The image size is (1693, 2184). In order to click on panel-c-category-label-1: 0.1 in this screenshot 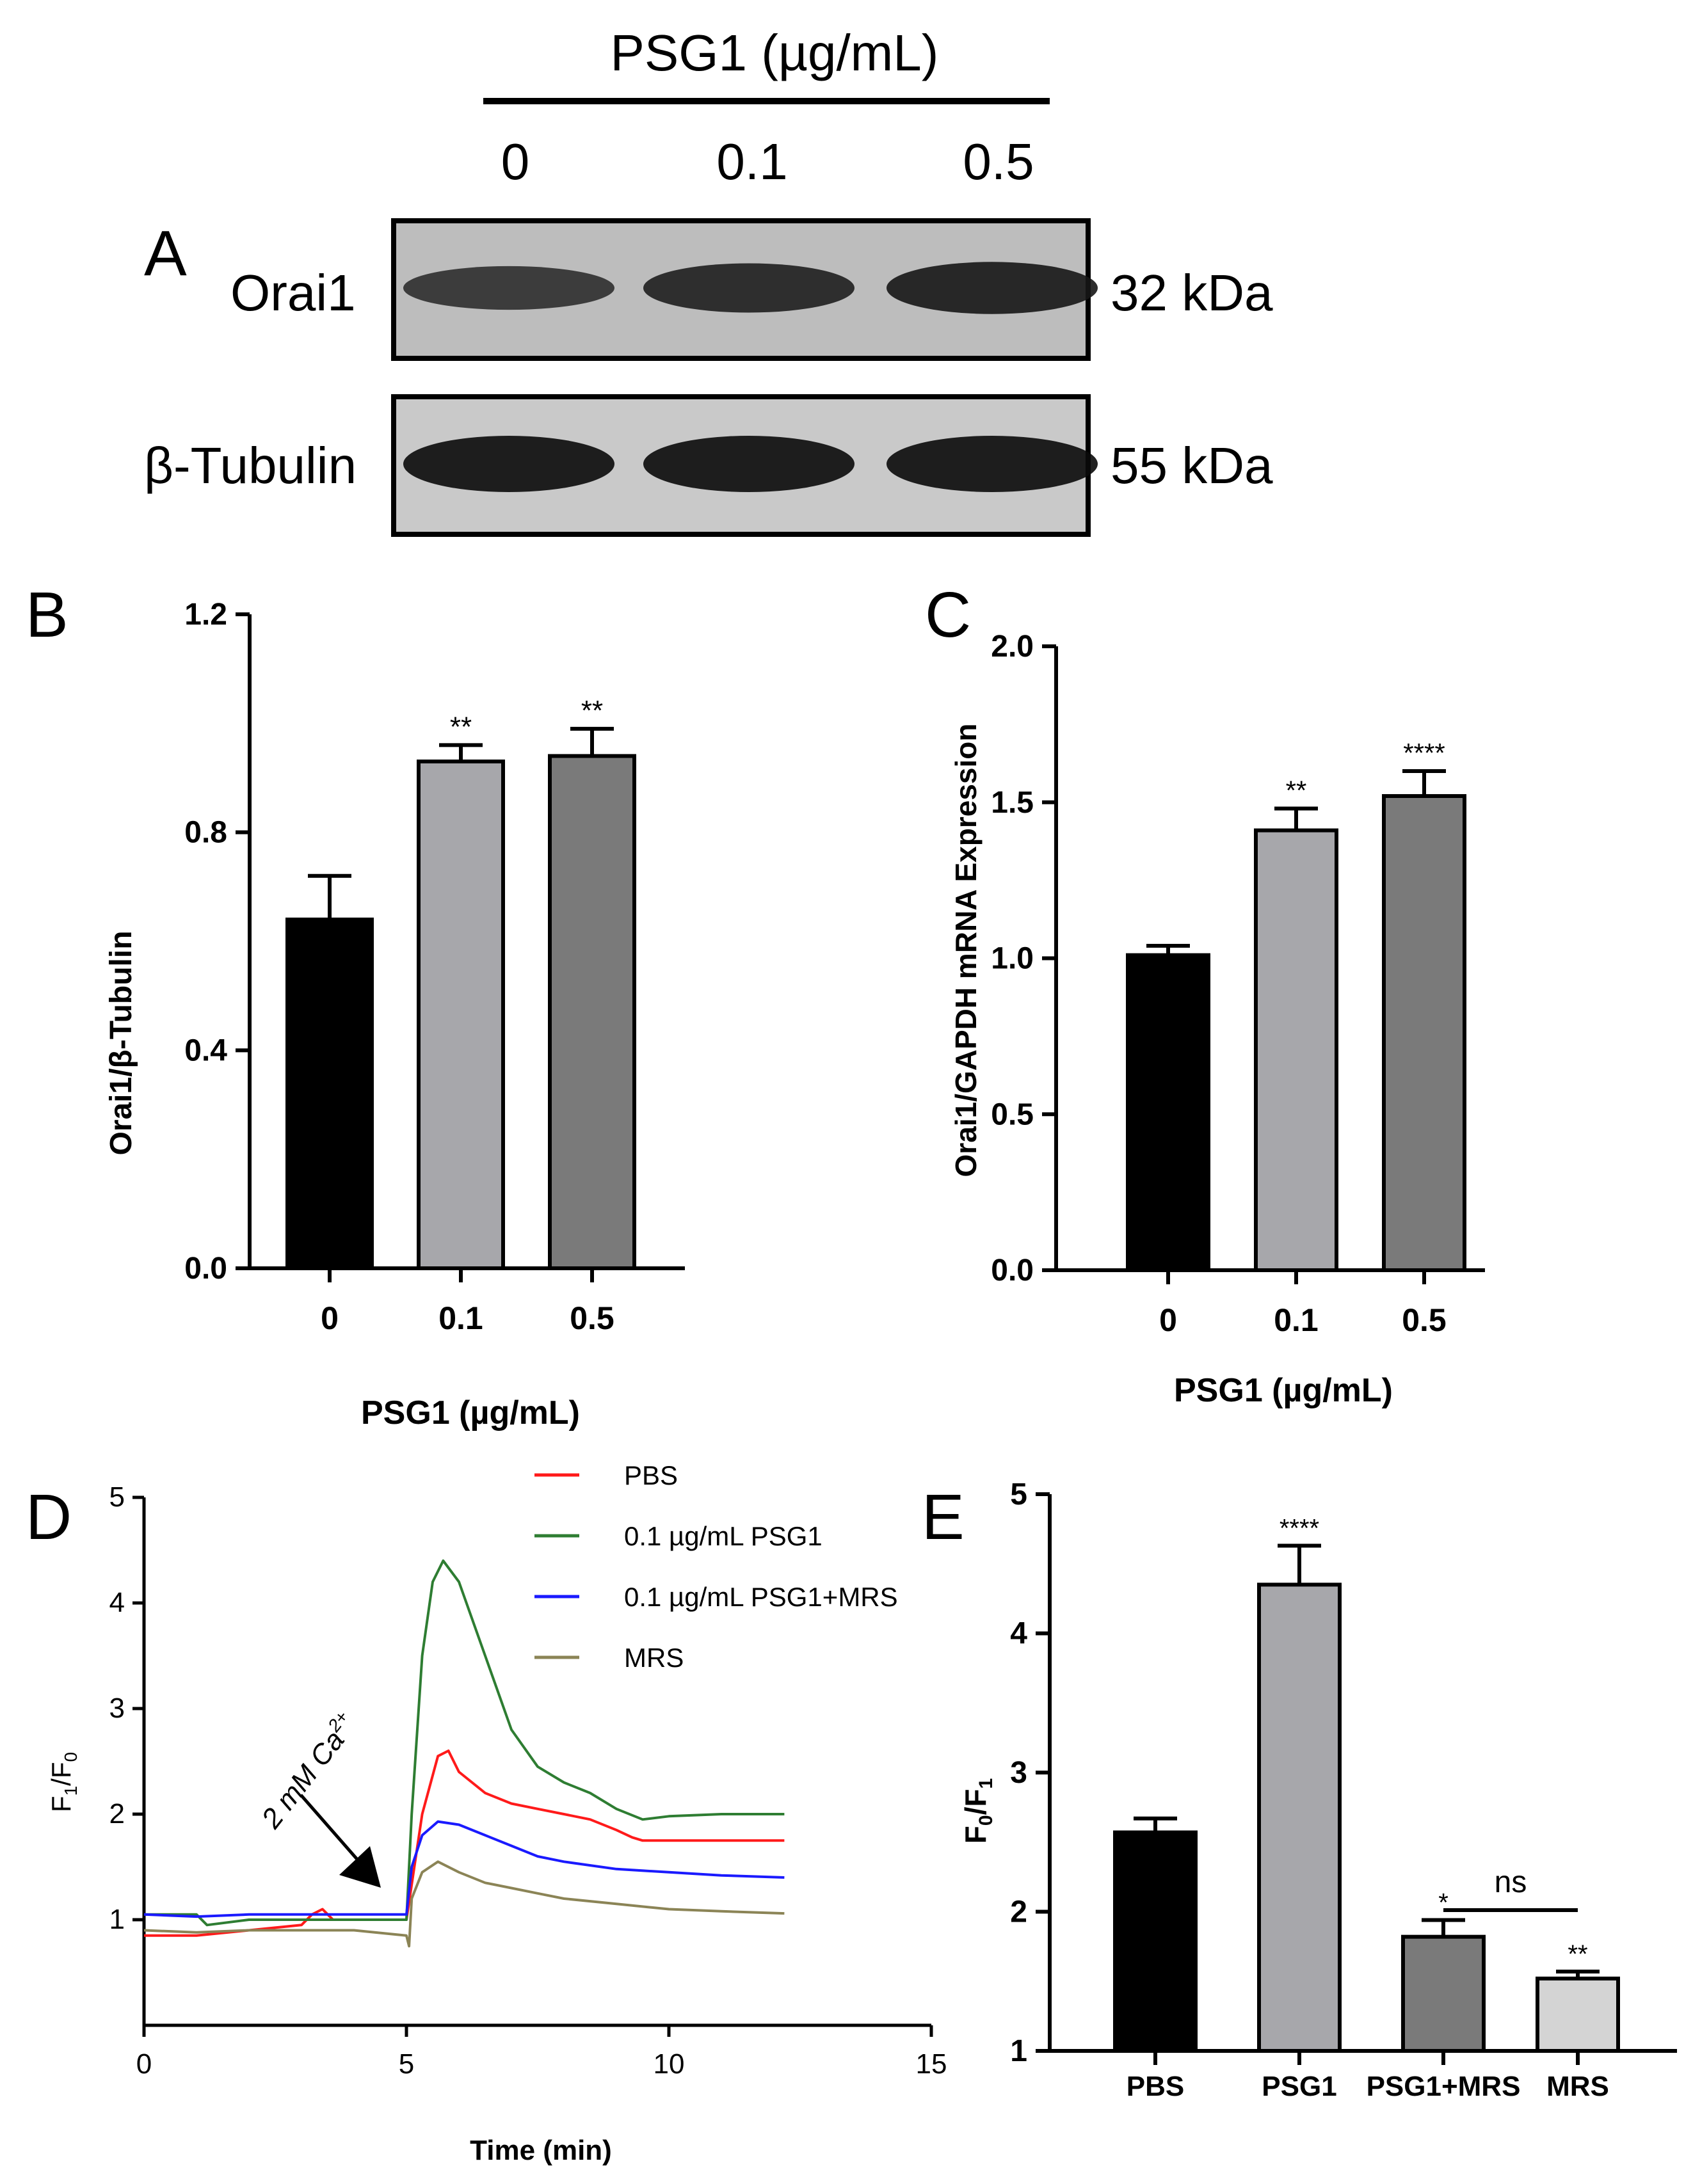, I will do `click(1296, 1320)`.